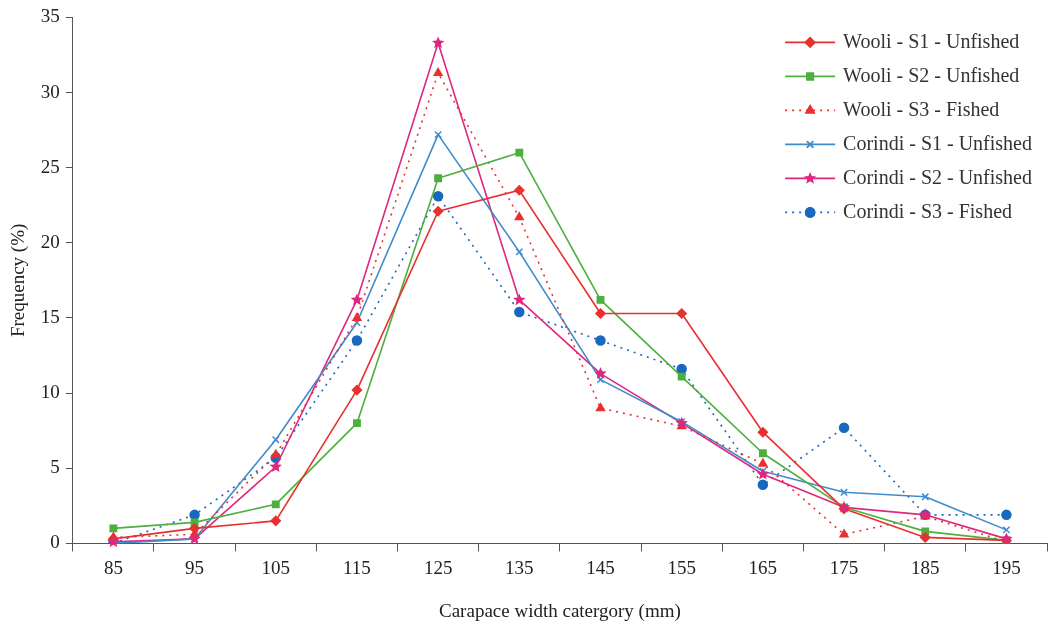 This screenshot has width=1053, height=631. Describe the element at coordinates (18, 280) in the screenshot. I see `y-axis-title: Frequency (%)` at that location.